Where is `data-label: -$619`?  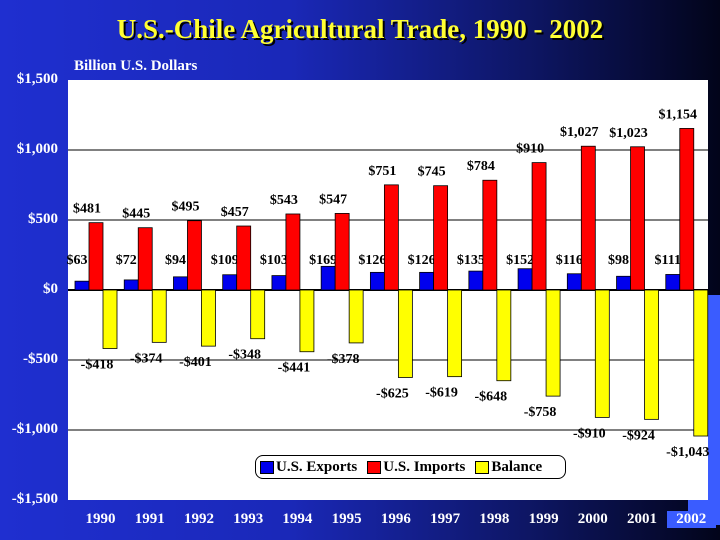 data-label: -$619 is located at coordinates (441, 393).